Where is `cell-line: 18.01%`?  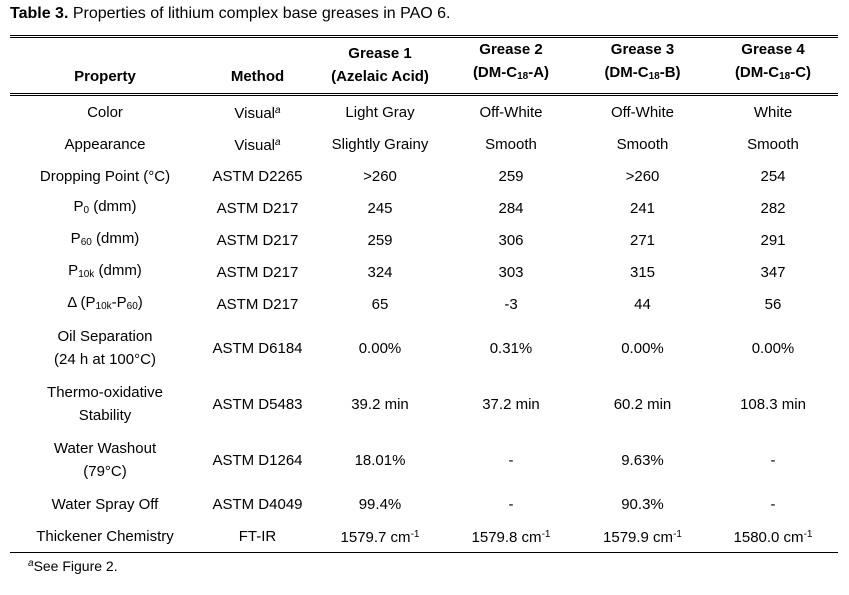 cell-line: 18.01% is located at coordinates (380, 460).